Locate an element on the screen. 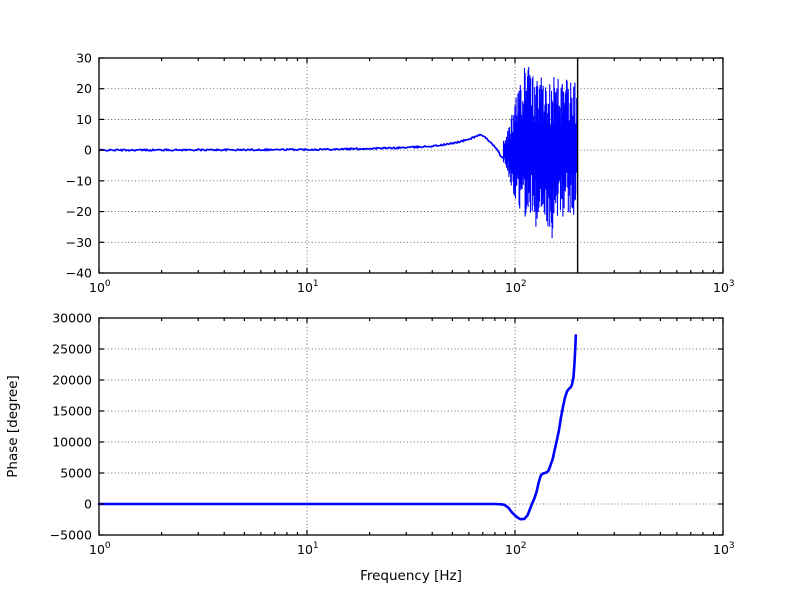  y-tick-label: −5000 is located at coordinates (71, 535).